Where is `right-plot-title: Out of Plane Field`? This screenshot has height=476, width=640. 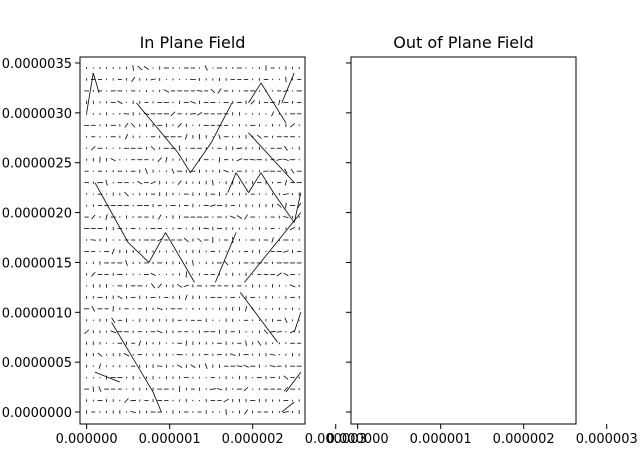 right-plot-title: Out of Plane Field is located at coordinates (463, 42).